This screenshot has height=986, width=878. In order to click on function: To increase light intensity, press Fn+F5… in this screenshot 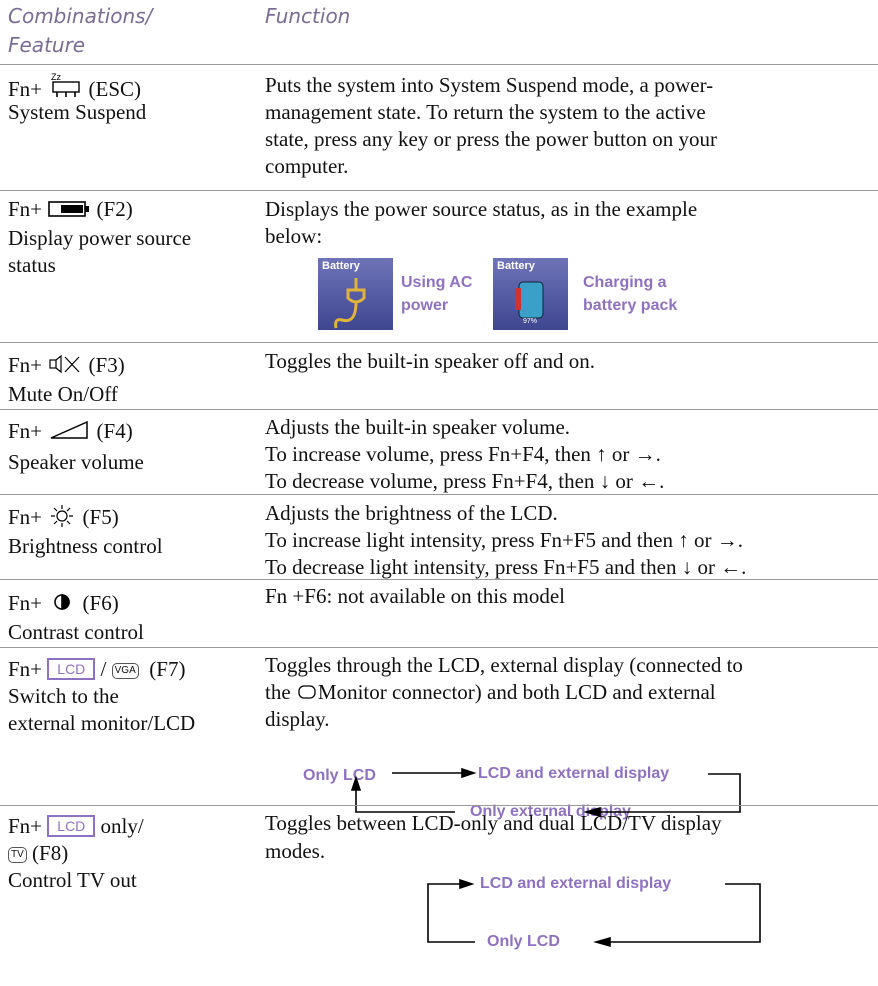, I will do `click(504, 540)`.